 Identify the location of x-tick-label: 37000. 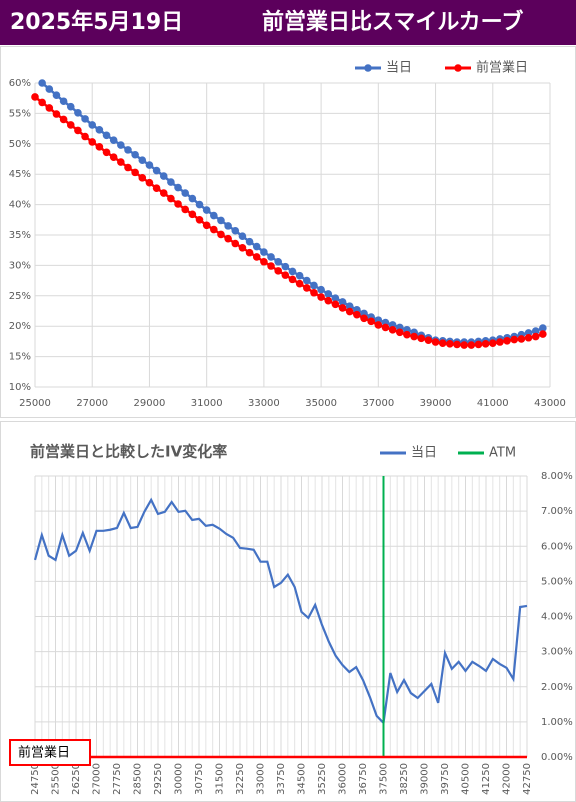
(378, 403).